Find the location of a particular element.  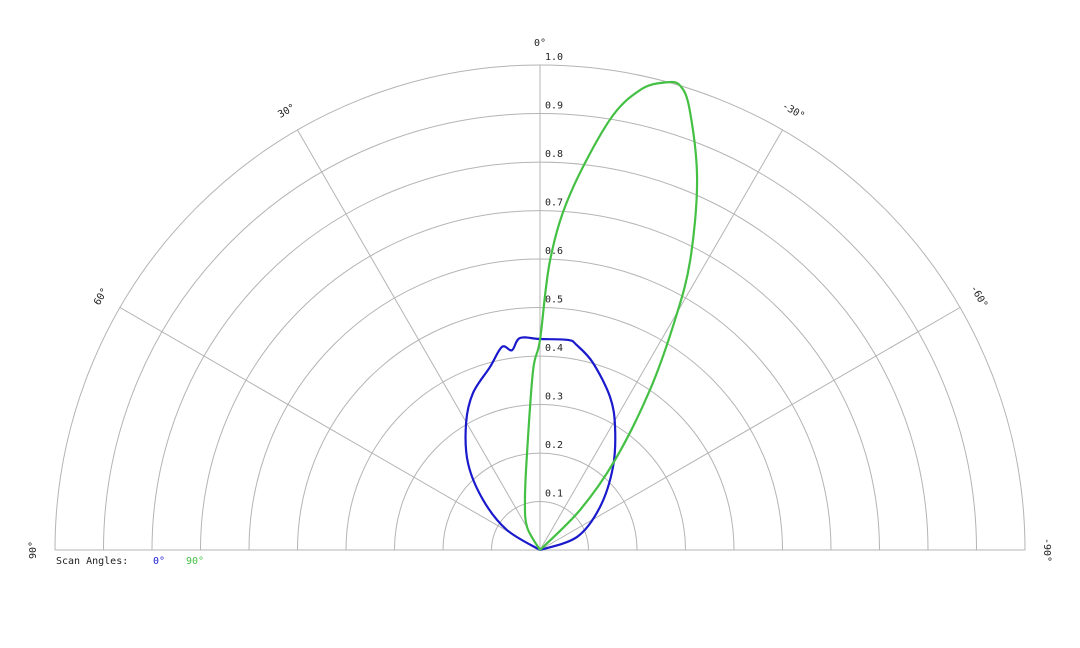

legend: Scan Angles: 0° 90° is located at coordinates (130, 561).